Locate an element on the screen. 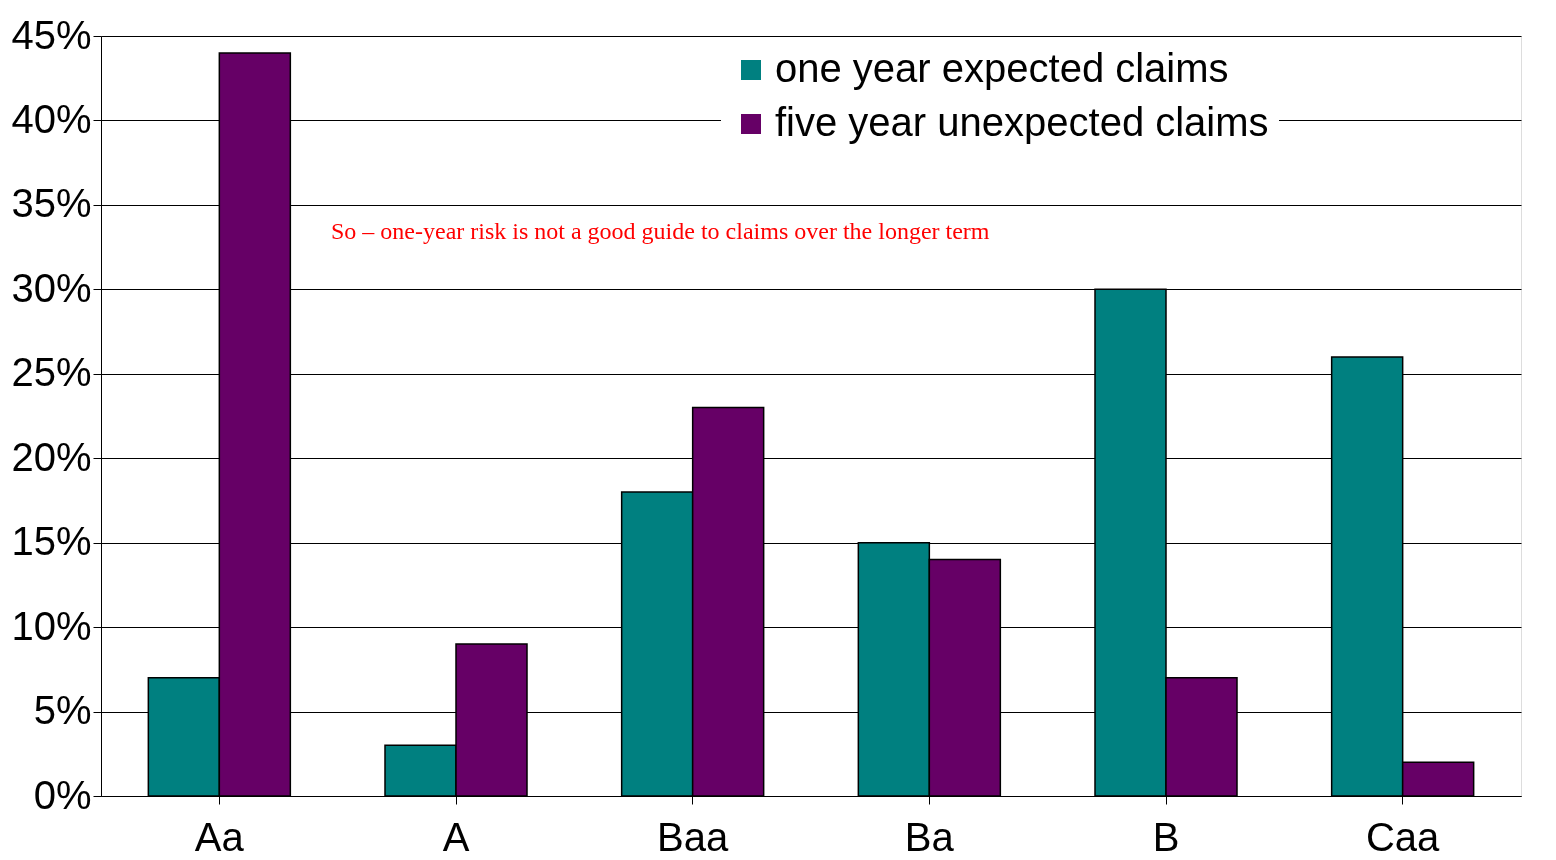 The width and height of the screenshot is (1556, 860). y-tick-label: 10% is located at coordinates (51, 625).